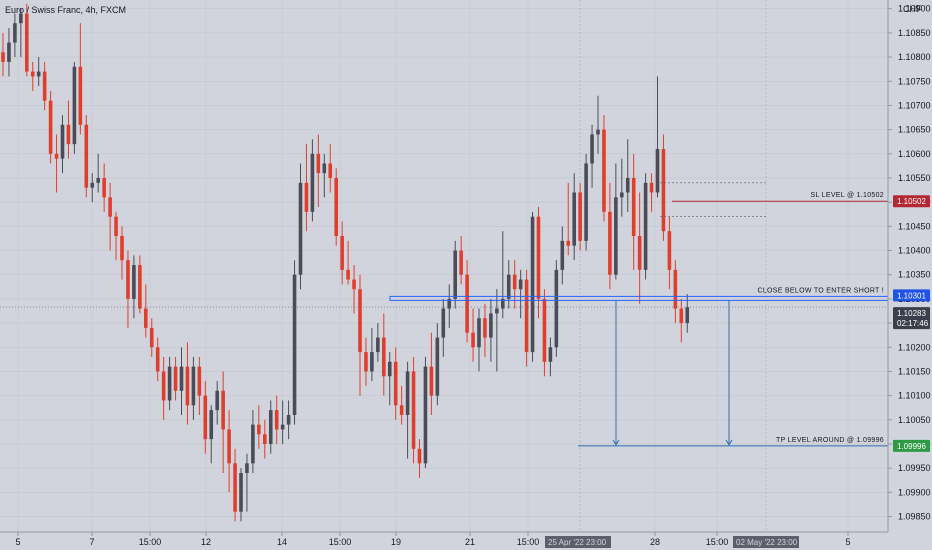 This screenshot has height=550, width=932. What do you see at coordinates (396, 542) in the screenshot?
I see `x-tick-label: 19` at bounding box center [396, 542].